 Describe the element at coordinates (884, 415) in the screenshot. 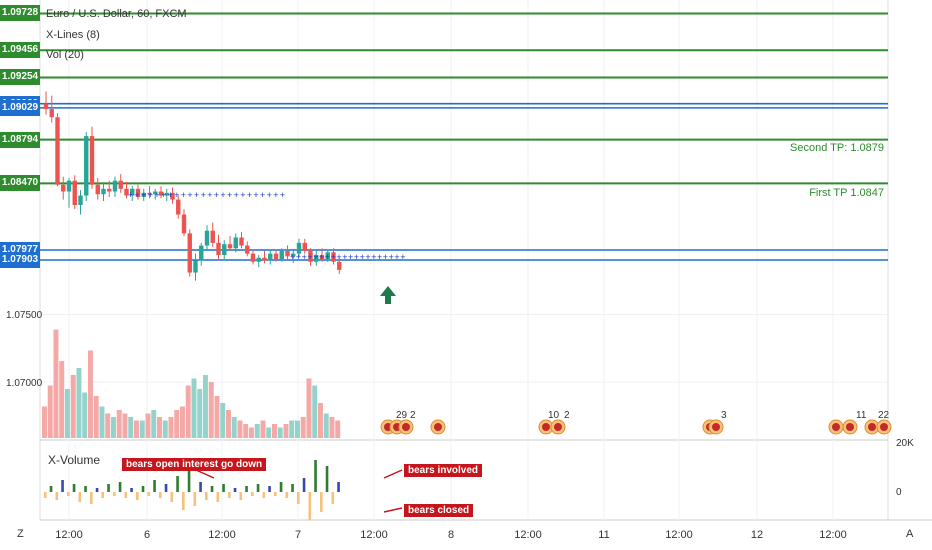

I see `event-label-6: 22` at that location.